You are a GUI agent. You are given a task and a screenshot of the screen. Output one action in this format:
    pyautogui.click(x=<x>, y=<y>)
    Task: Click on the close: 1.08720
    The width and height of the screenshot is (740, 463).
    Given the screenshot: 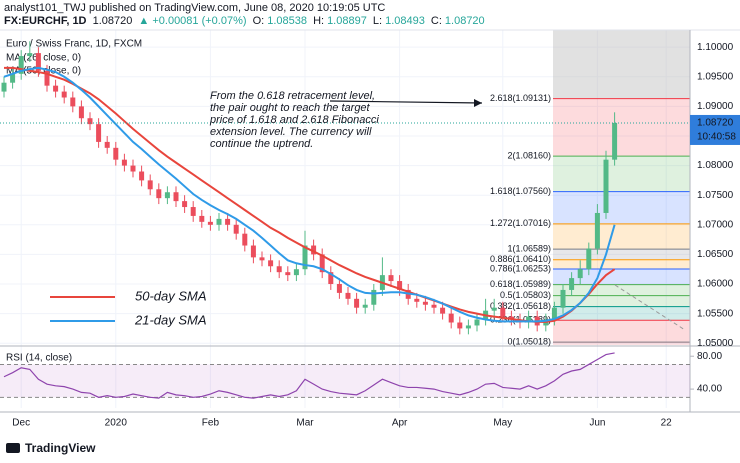 What is the action you would take?
    pyautogui.click(x=464, y=21)
    